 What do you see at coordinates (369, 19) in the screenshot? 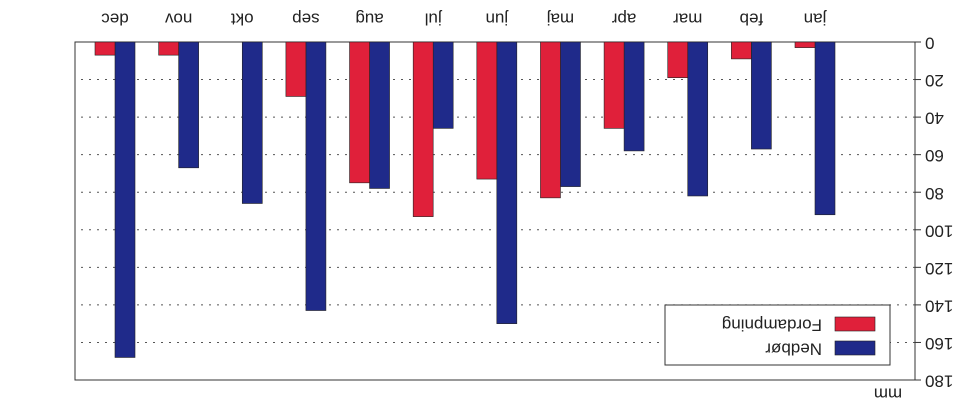
I see `x-tick-label: aug` at bounding box center [369, 19].